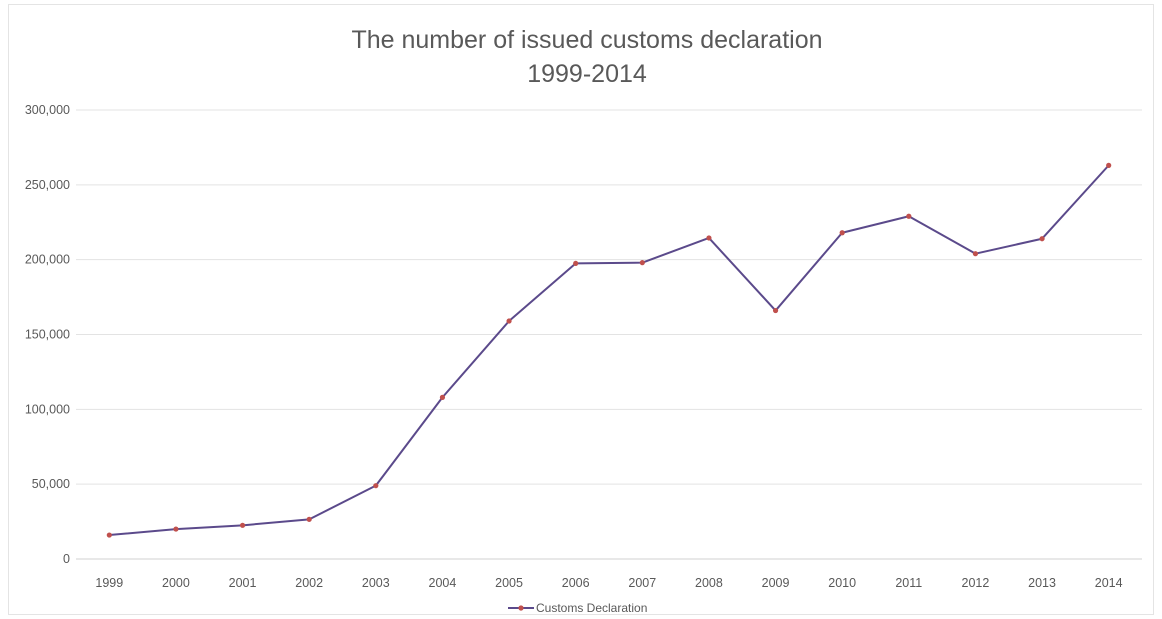 This screenshot has width=1162, height=619. I want to click on y-tick-label: 100,000, so click(47, 409).